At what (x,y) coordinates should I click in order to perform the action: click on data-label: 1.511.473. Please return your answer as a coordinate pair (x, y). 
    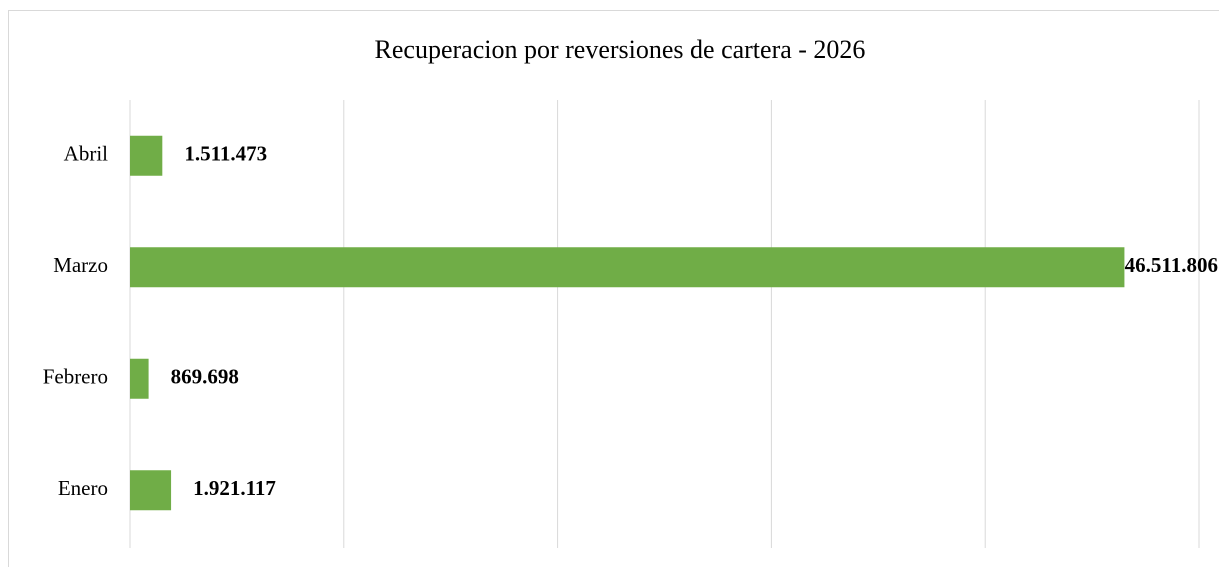
    Looking at the image, I should click on (225, 154).